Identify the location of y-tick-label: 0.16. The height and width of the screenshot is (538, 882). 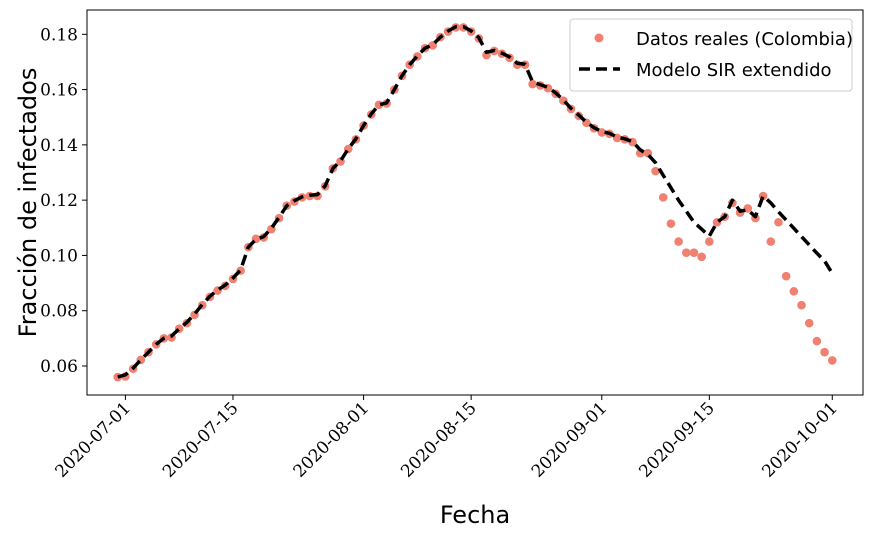
(59, 91).